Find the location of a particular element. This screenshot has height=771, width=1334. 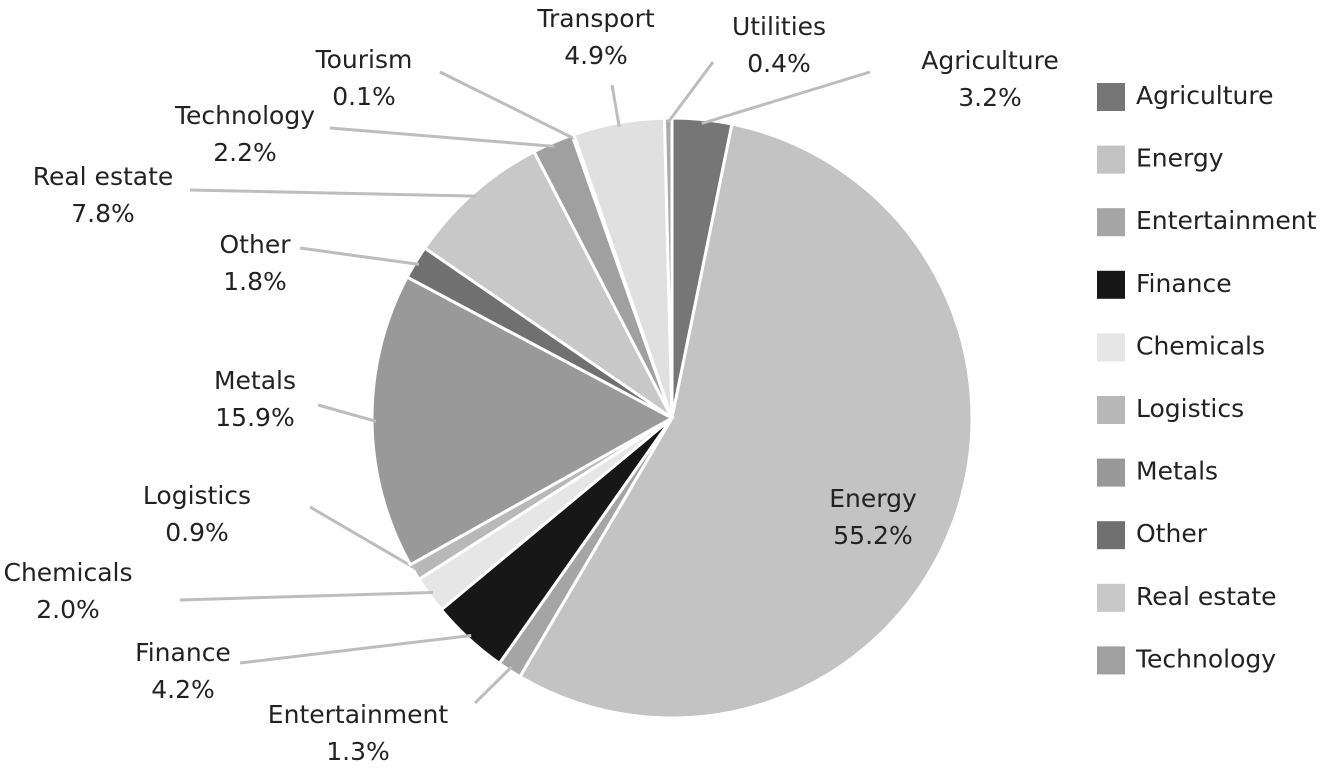

slice-label: Entertainment is located at coordinates (358, 714).